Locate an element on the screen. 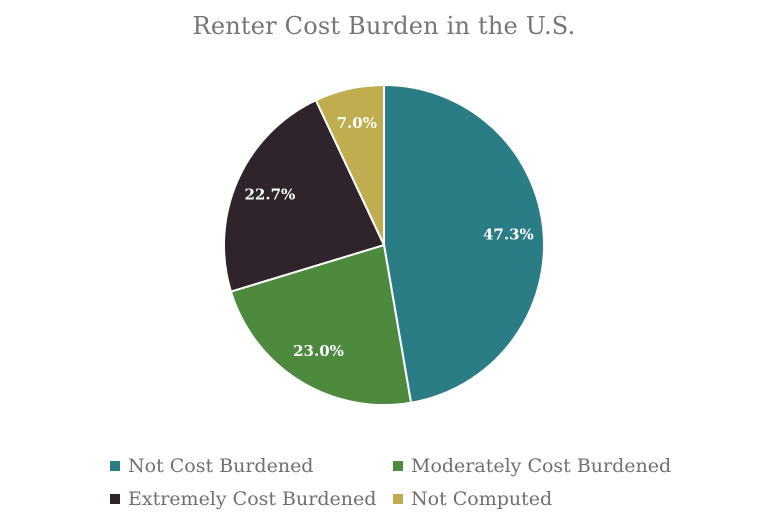 This screenshot has height=523, width=768. legend-swatch-extremely-cost-burdened is located at coordinates (115, 499).